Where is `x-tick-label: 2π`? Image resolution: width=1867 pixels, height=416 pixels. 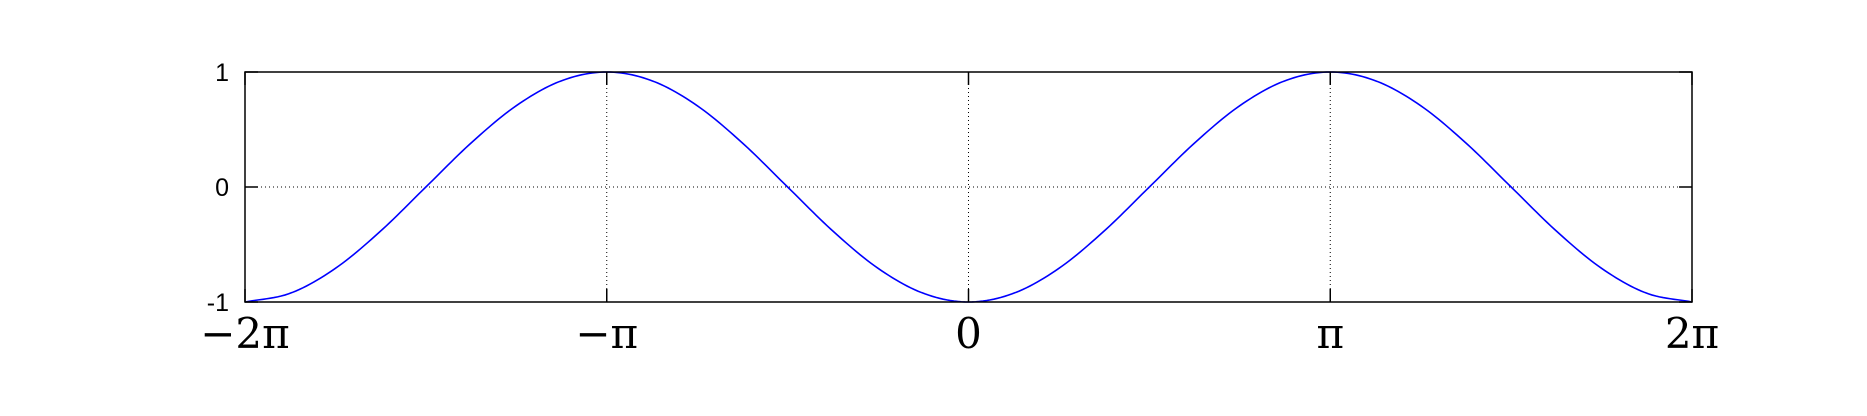
x-tick-label: 2π is located at coordinates (1692, 333).